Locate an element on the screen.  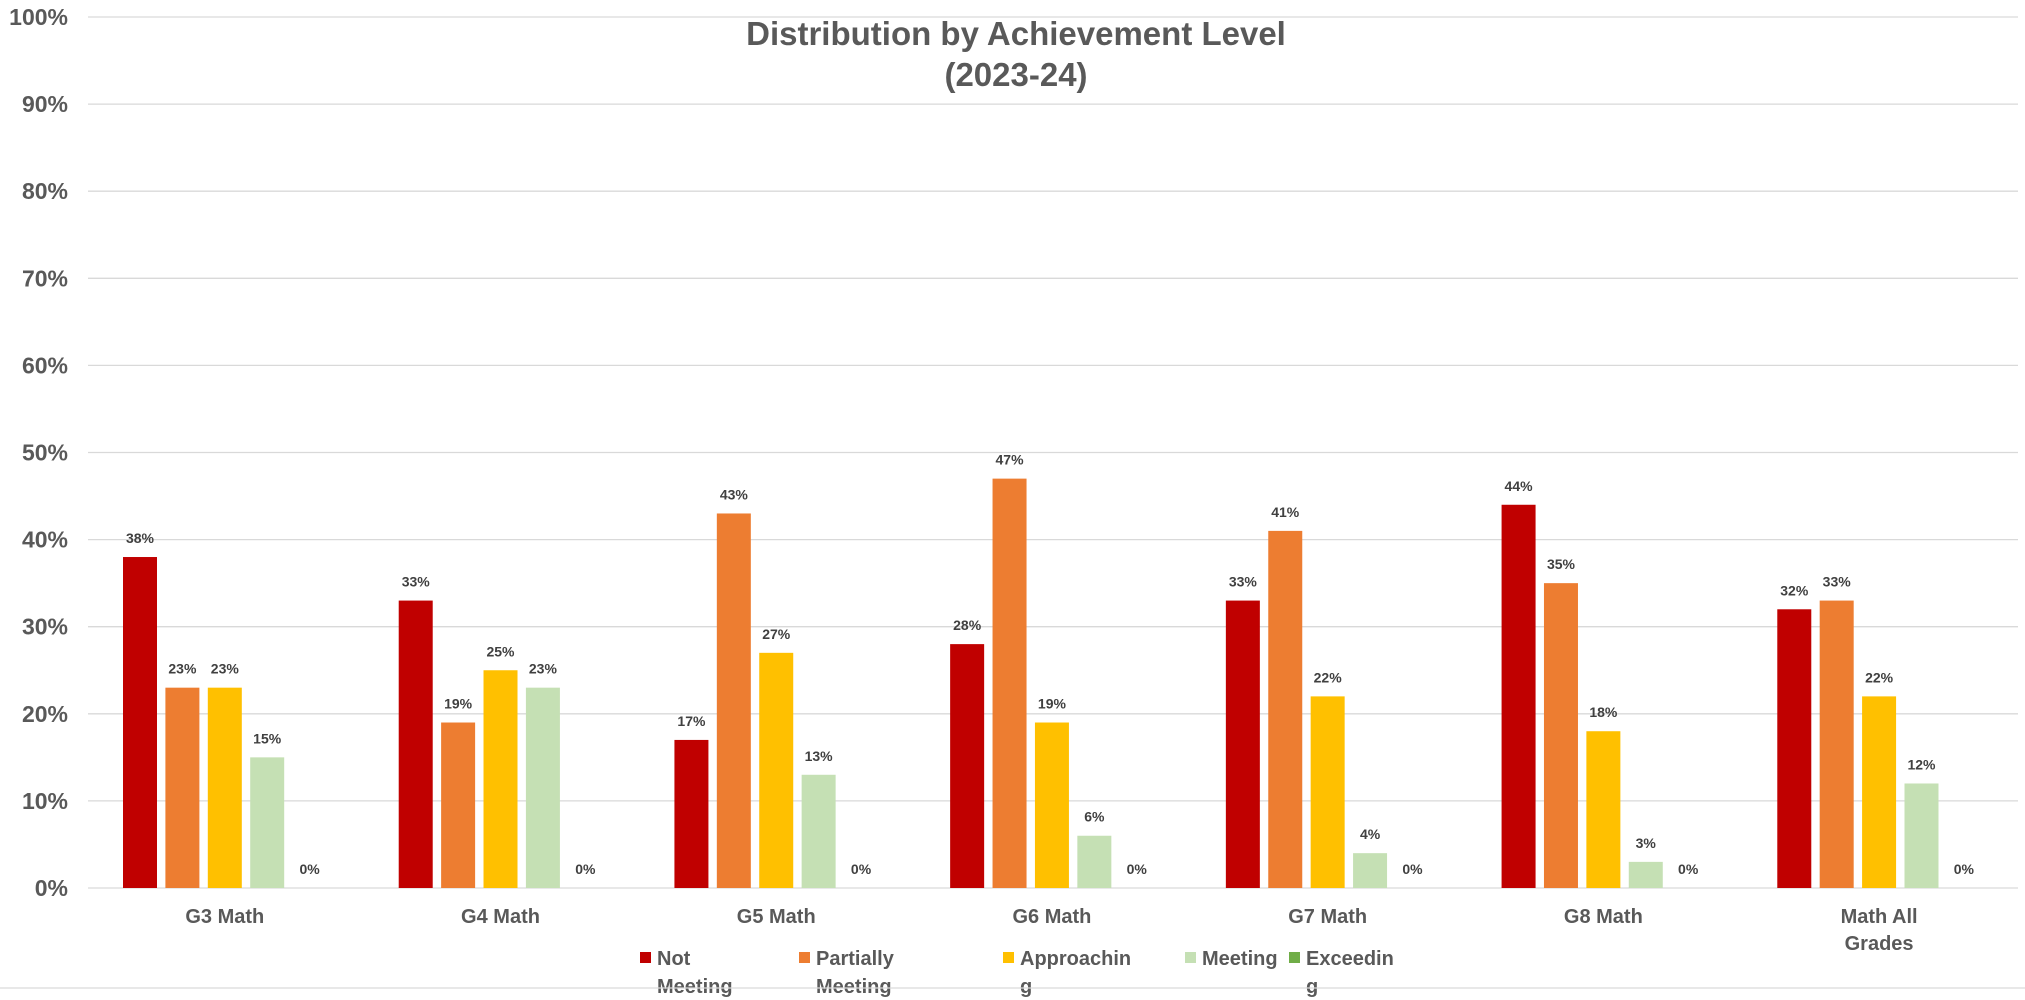
data-label: 17% is located at coordinates (691, 721).